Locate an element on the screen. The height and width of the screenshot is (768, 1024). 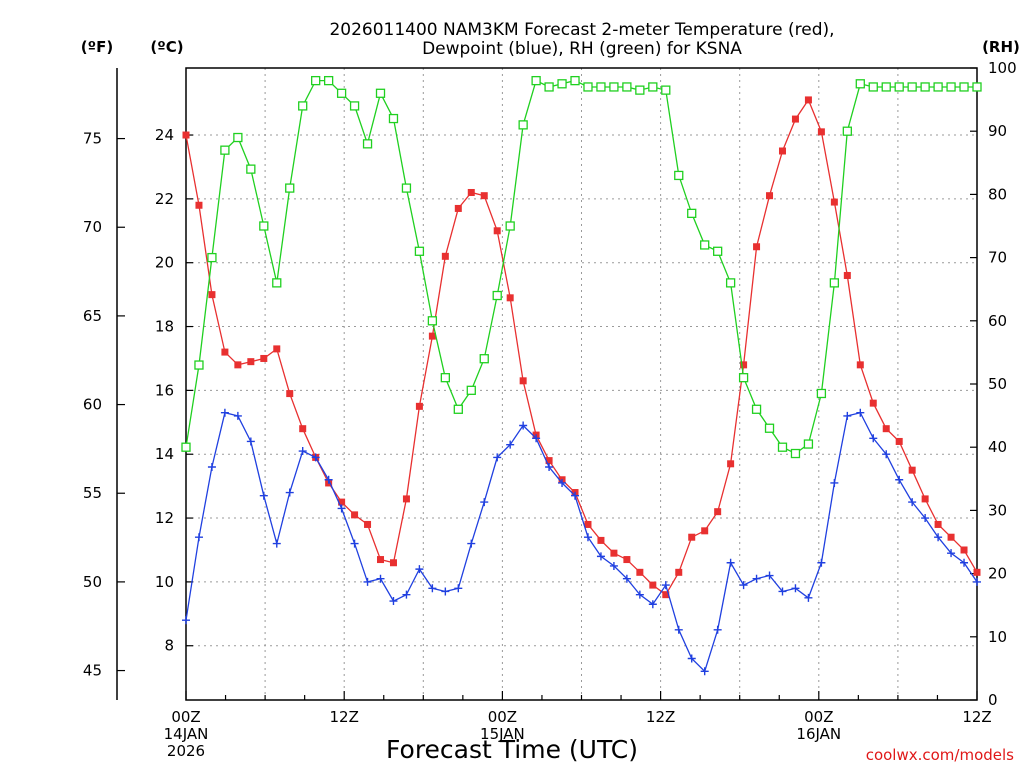
rh-tick-label: 60 is located at coordinates (997, 321).